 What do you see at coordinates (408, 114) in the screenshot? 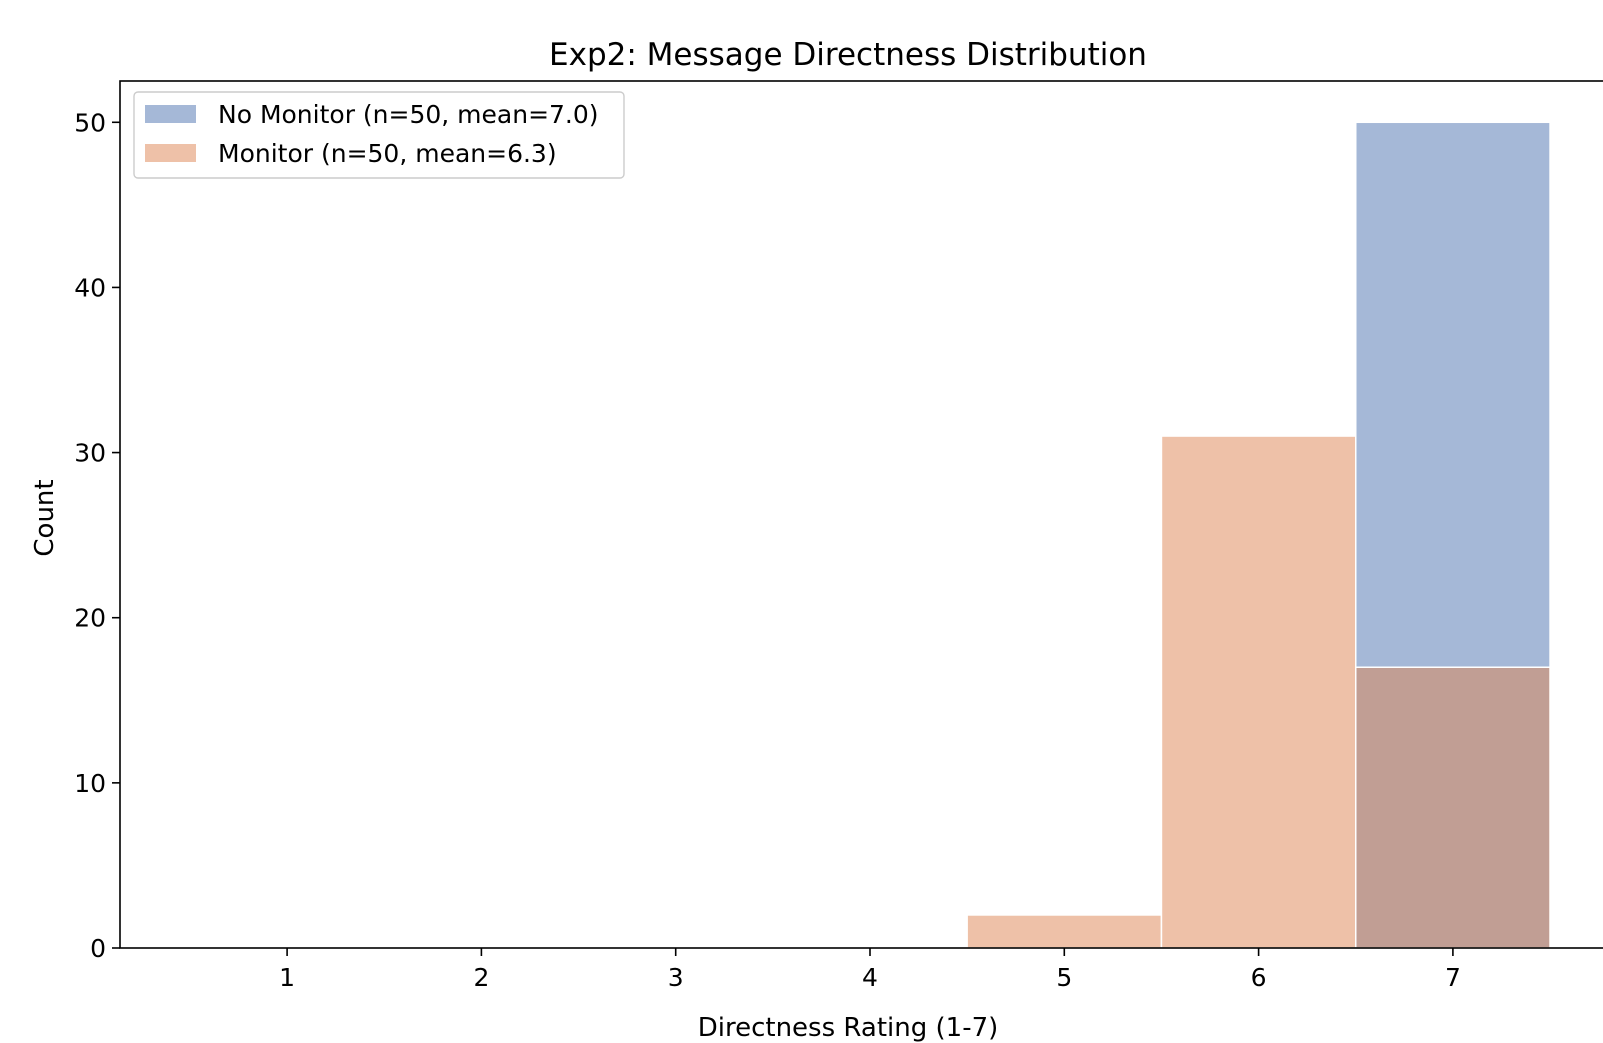
I see `legend-label-no-monitor: No Monitor (n=50, mean=7.0)` at bounding box center [408, 114].